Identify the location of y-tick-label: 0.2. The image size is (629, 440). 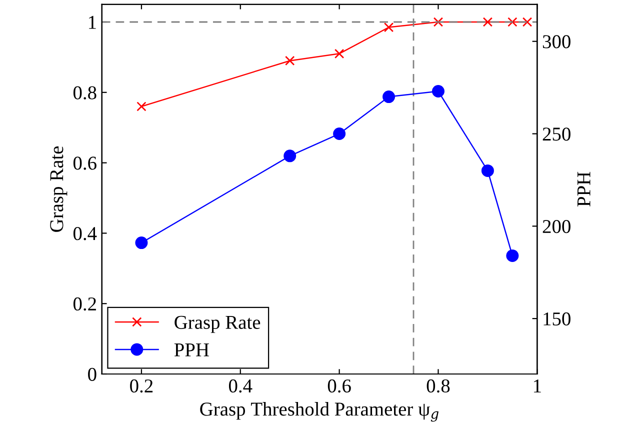
(84, 304).